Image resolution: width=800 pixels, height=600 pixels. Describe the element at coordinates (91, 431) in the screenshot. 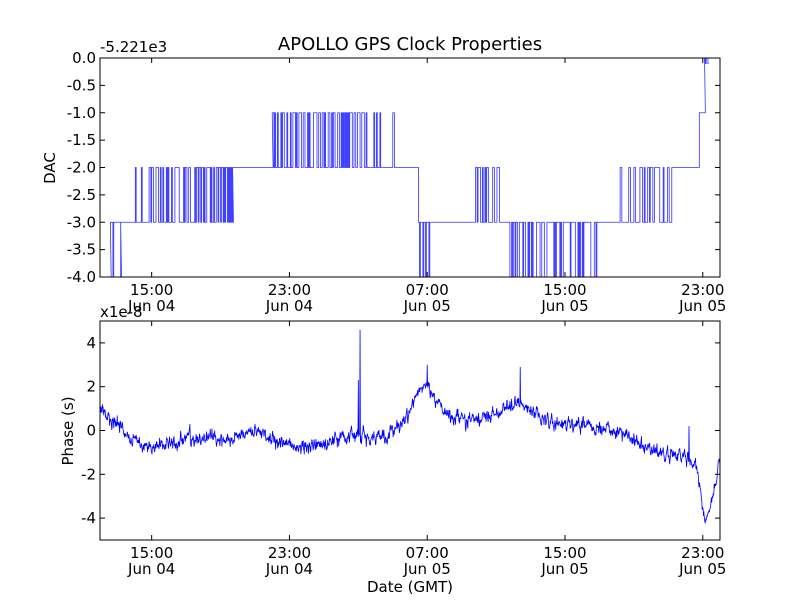

I see `phase-ytick-label: 0` at that location.